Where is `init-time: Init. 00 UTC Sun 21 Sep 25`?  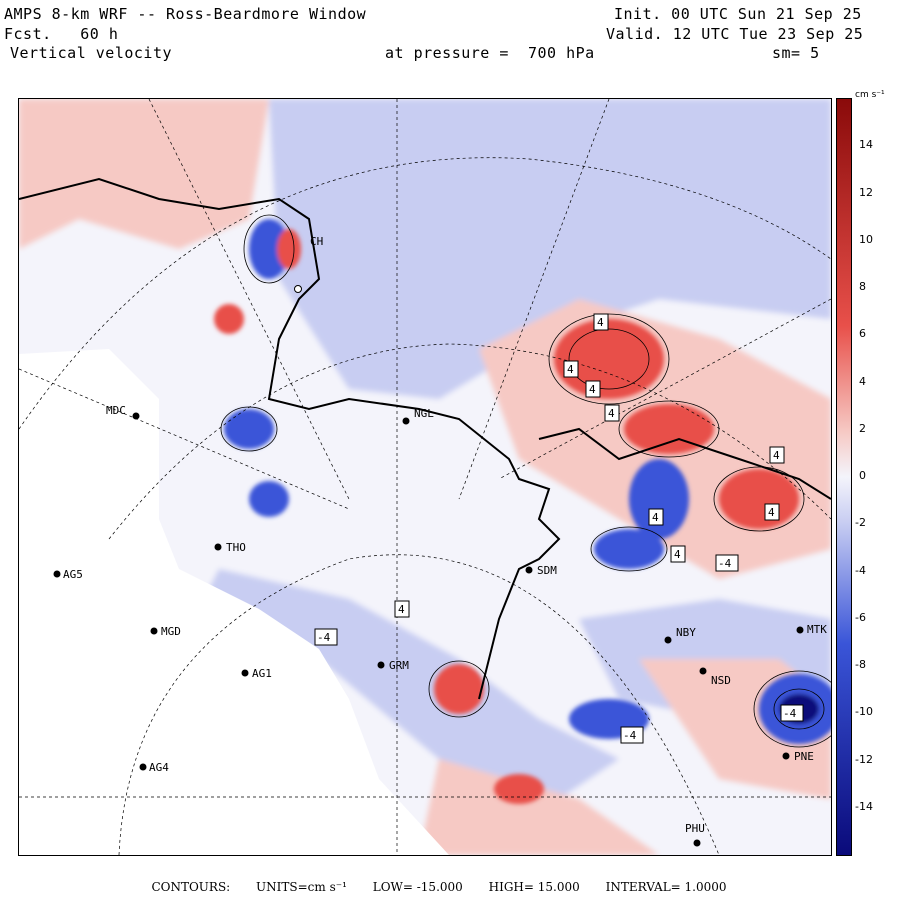 init-time: Init. 00 UTC Sun 21 Sep 25 is located at coordinates (738, 14).